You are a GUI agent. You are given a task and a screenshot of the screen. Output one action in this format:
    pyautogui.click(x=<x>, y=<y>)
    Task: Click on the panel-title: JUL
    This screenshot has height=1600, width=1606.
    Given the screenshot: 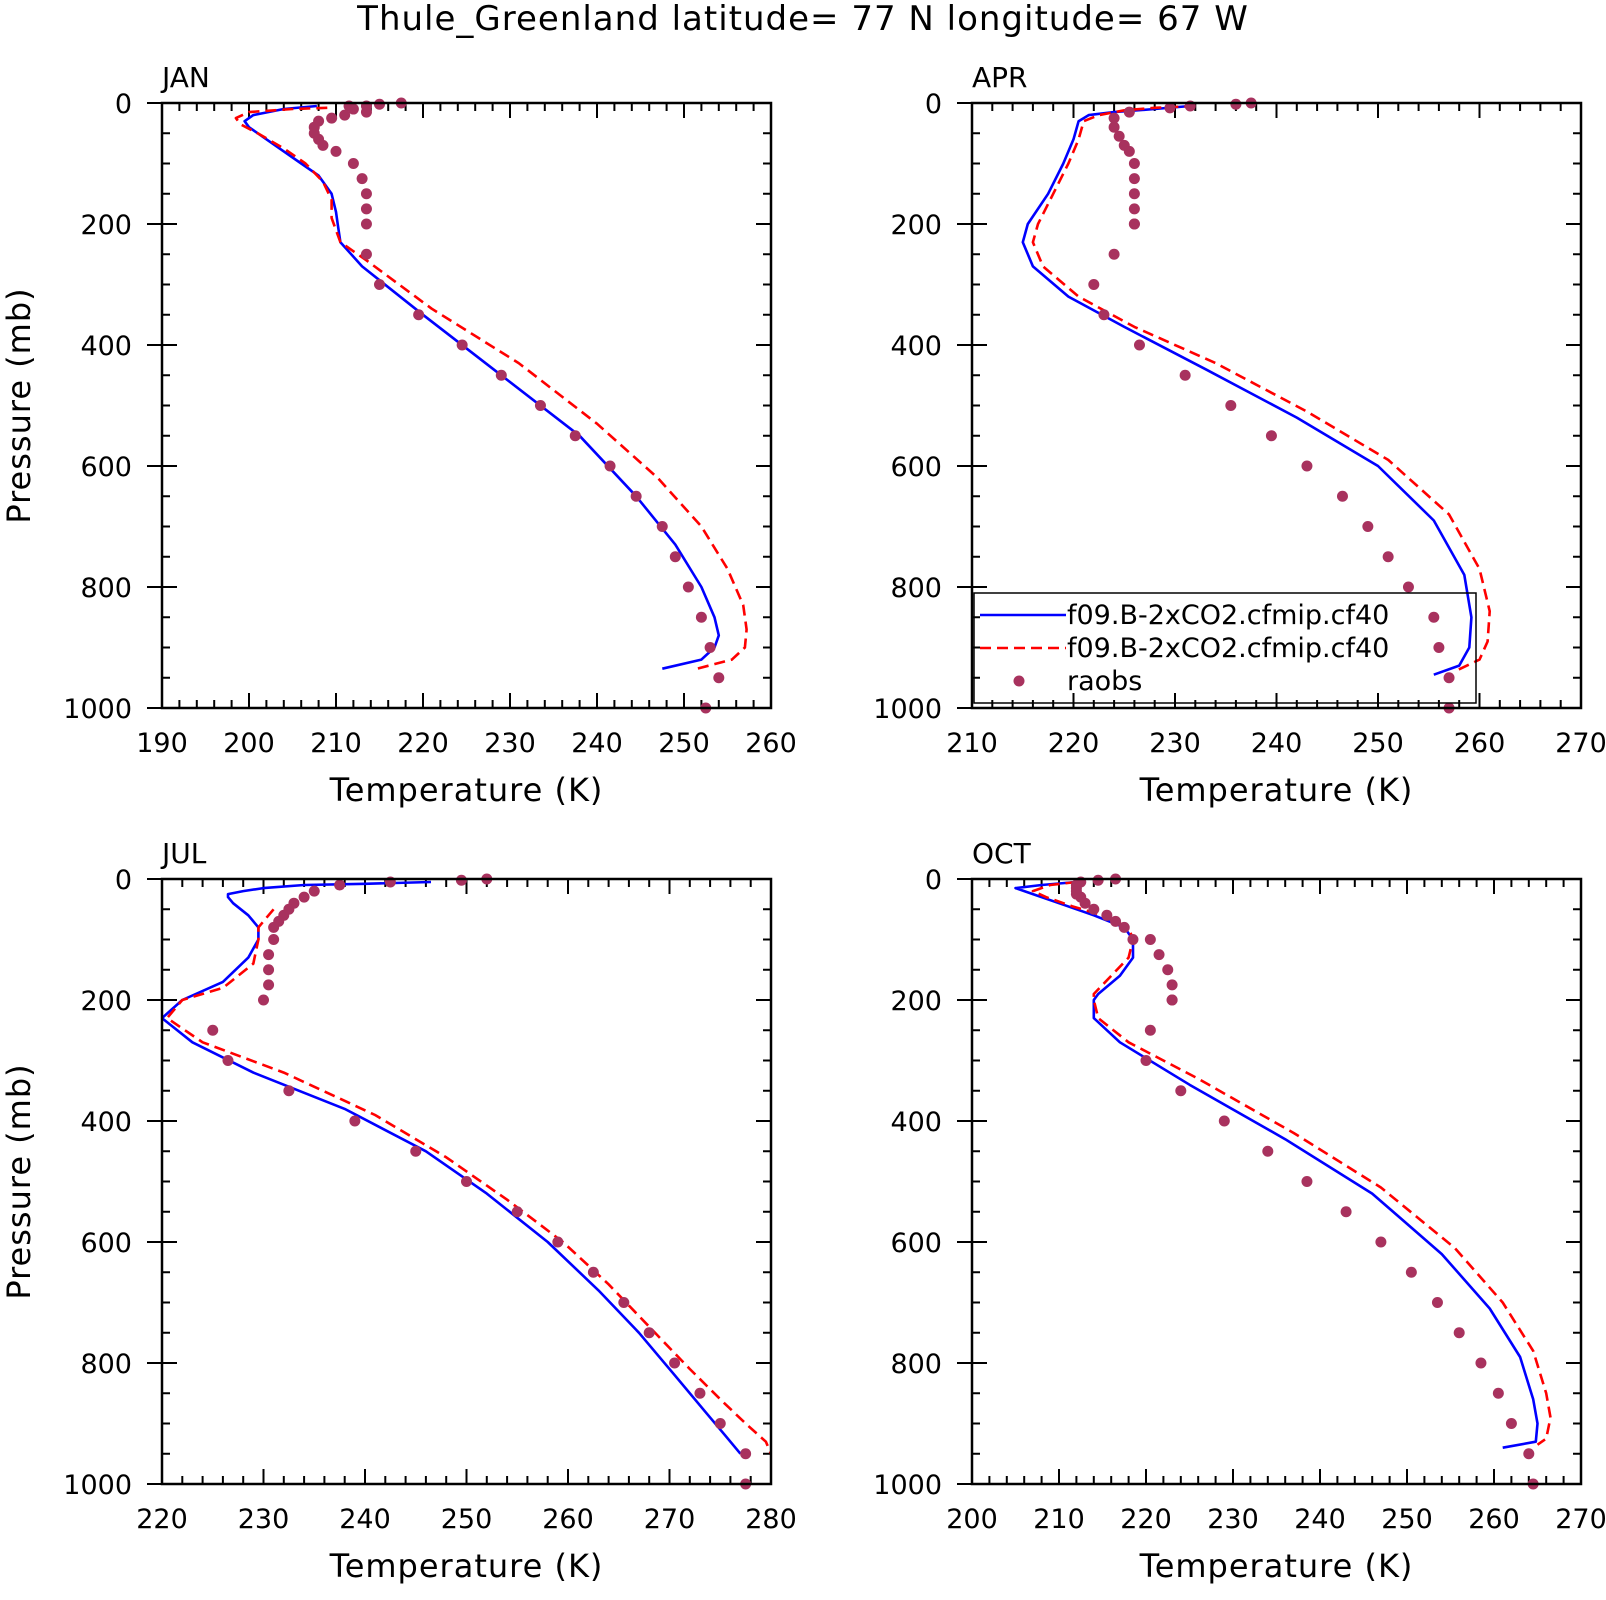 What is the action you would take?
    pyautogui.click(x=183, y=853)
    